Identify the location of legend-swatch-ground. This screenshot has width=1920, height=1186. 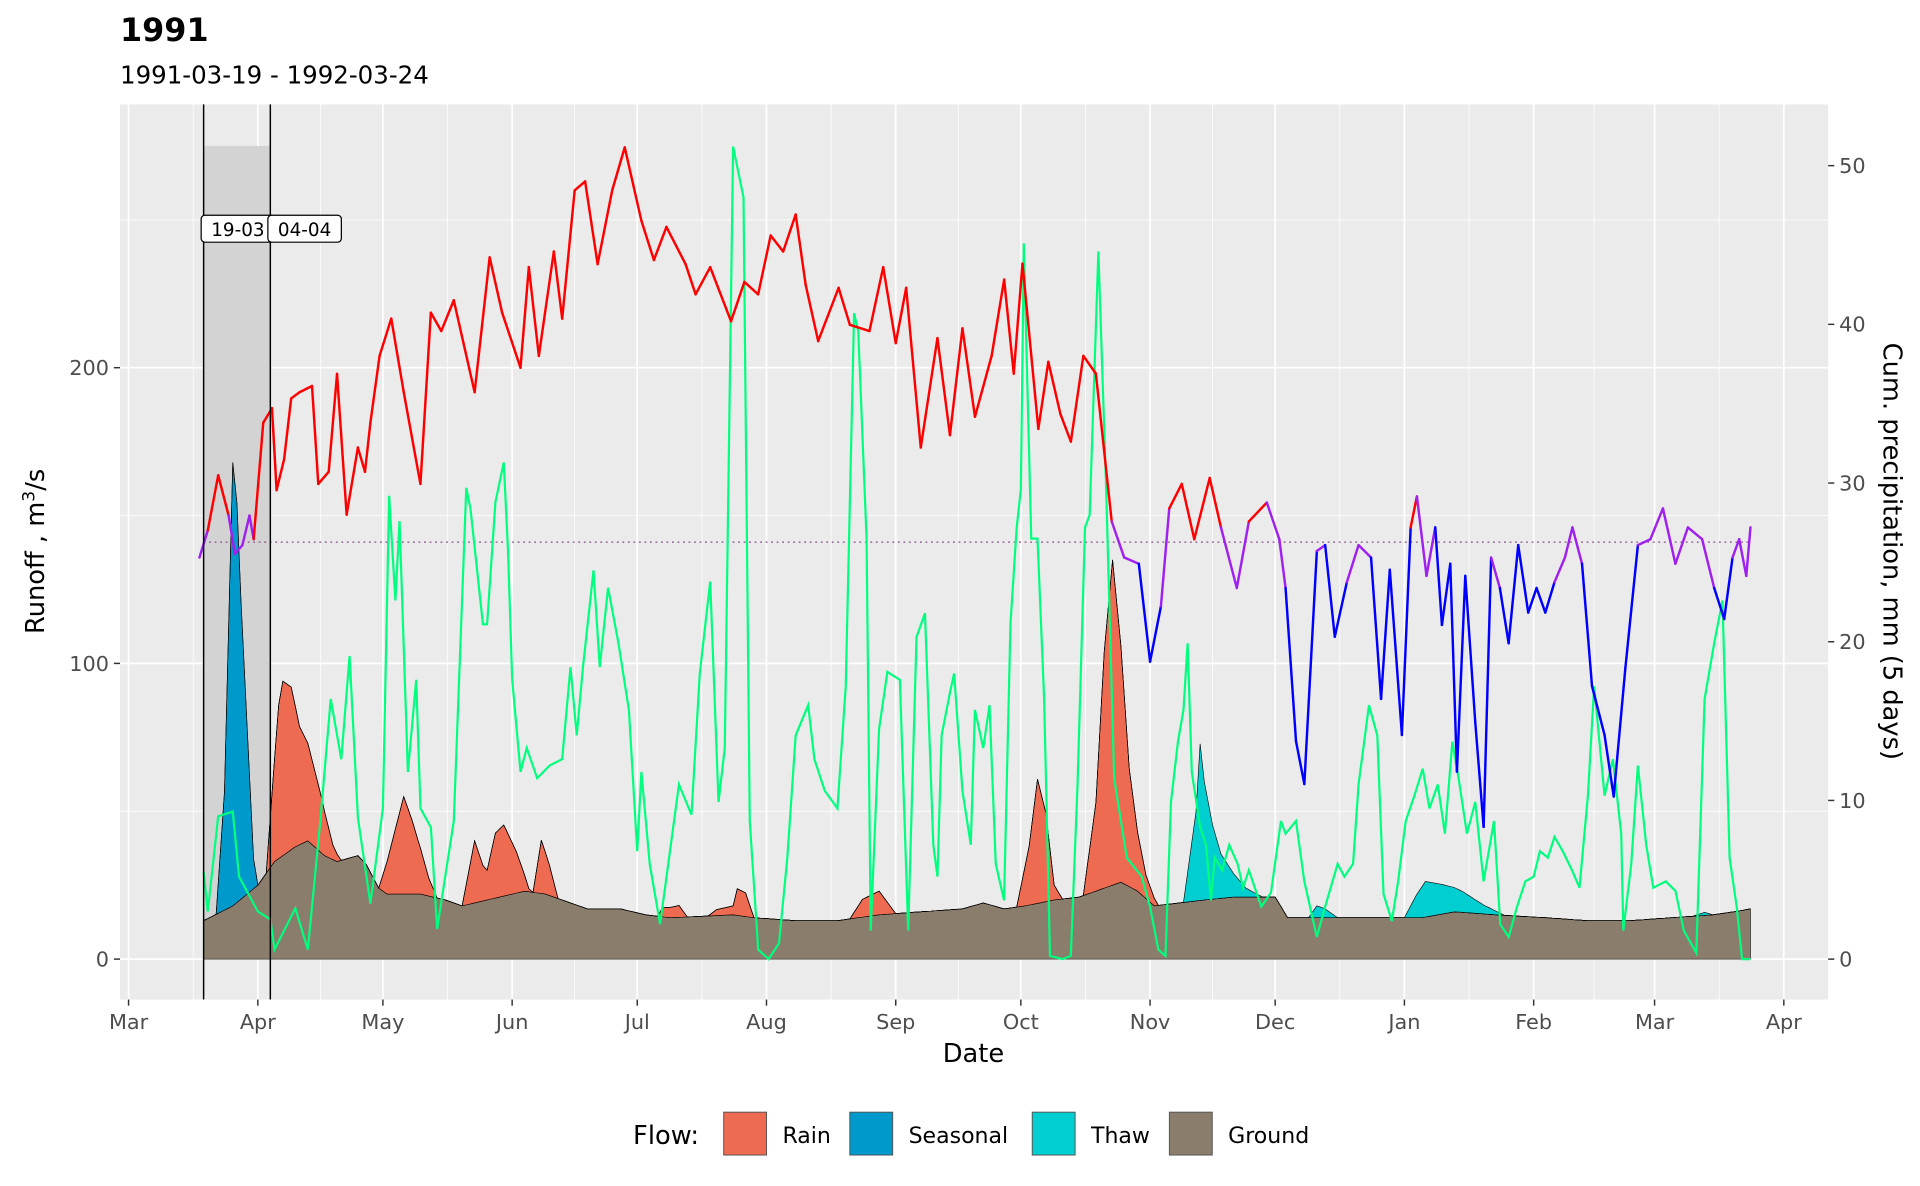
(1190, 1133).